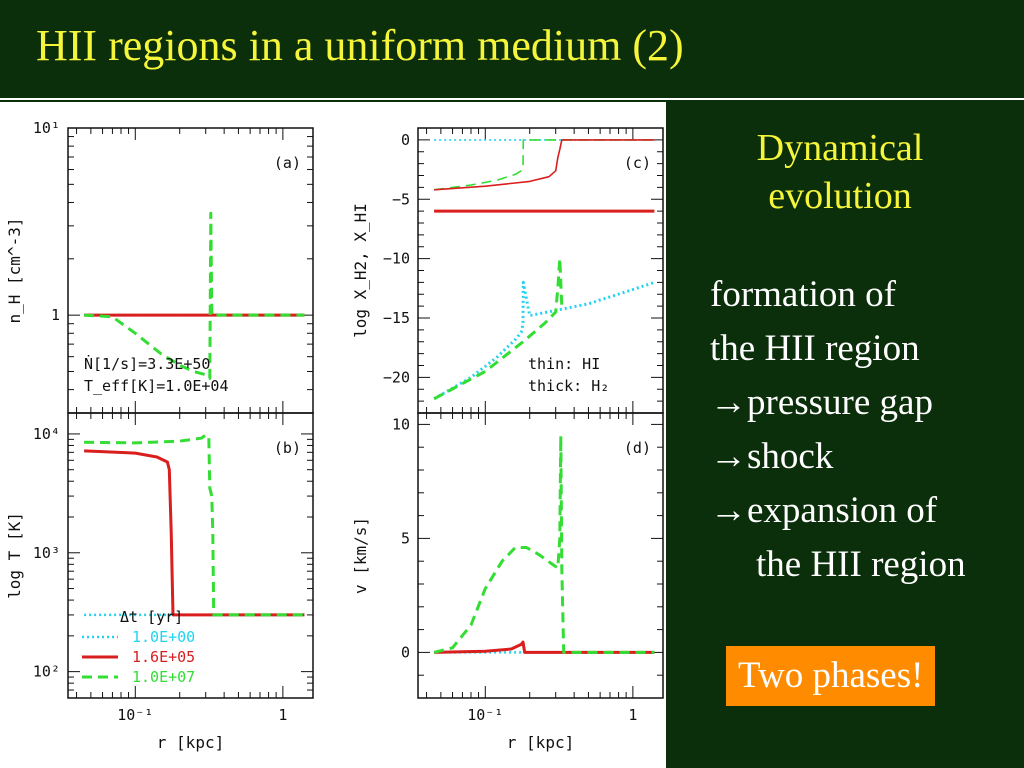 The width and height of the screenshot is (1024, 768). I want to click on y-tick-label: −20, so click(396, 377).